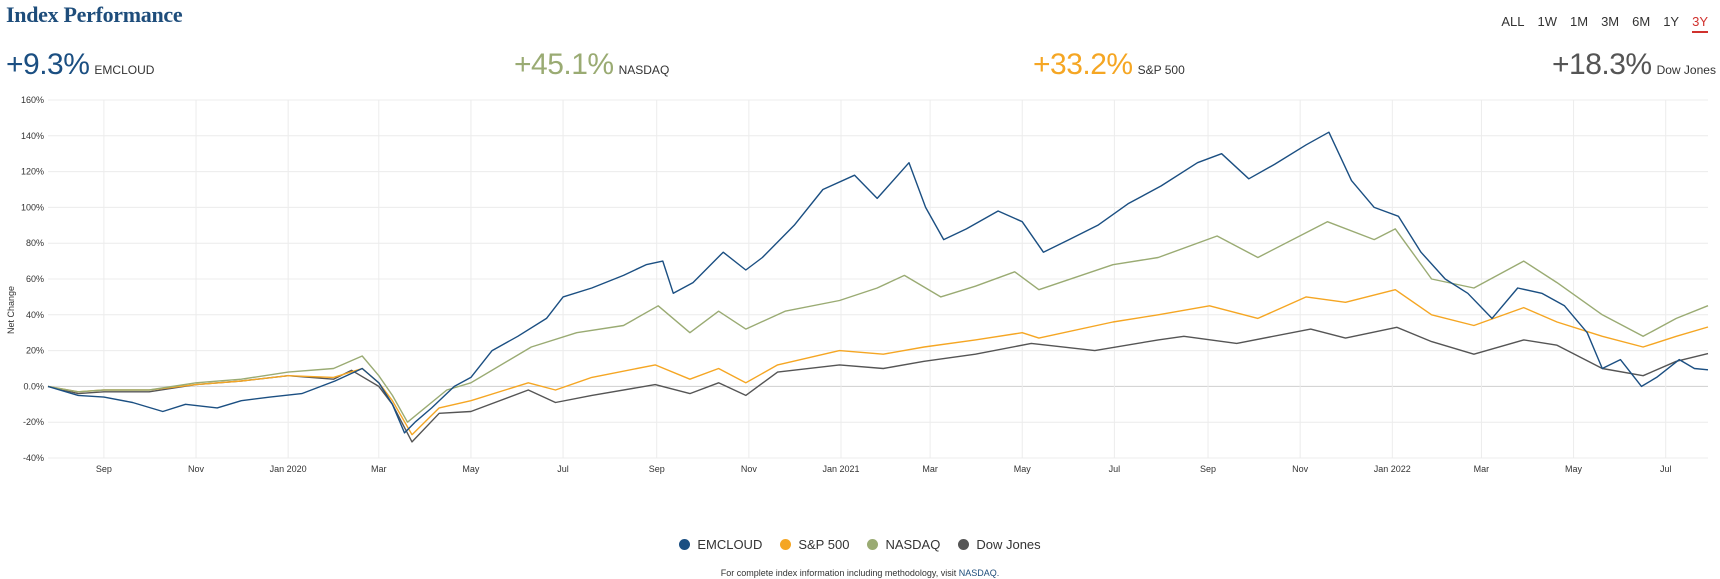  I want to click on y-axis: -40% -20% 0.0% 20% 40% 60% 80% 100% 120% 140% 160%, so click(32, 279).